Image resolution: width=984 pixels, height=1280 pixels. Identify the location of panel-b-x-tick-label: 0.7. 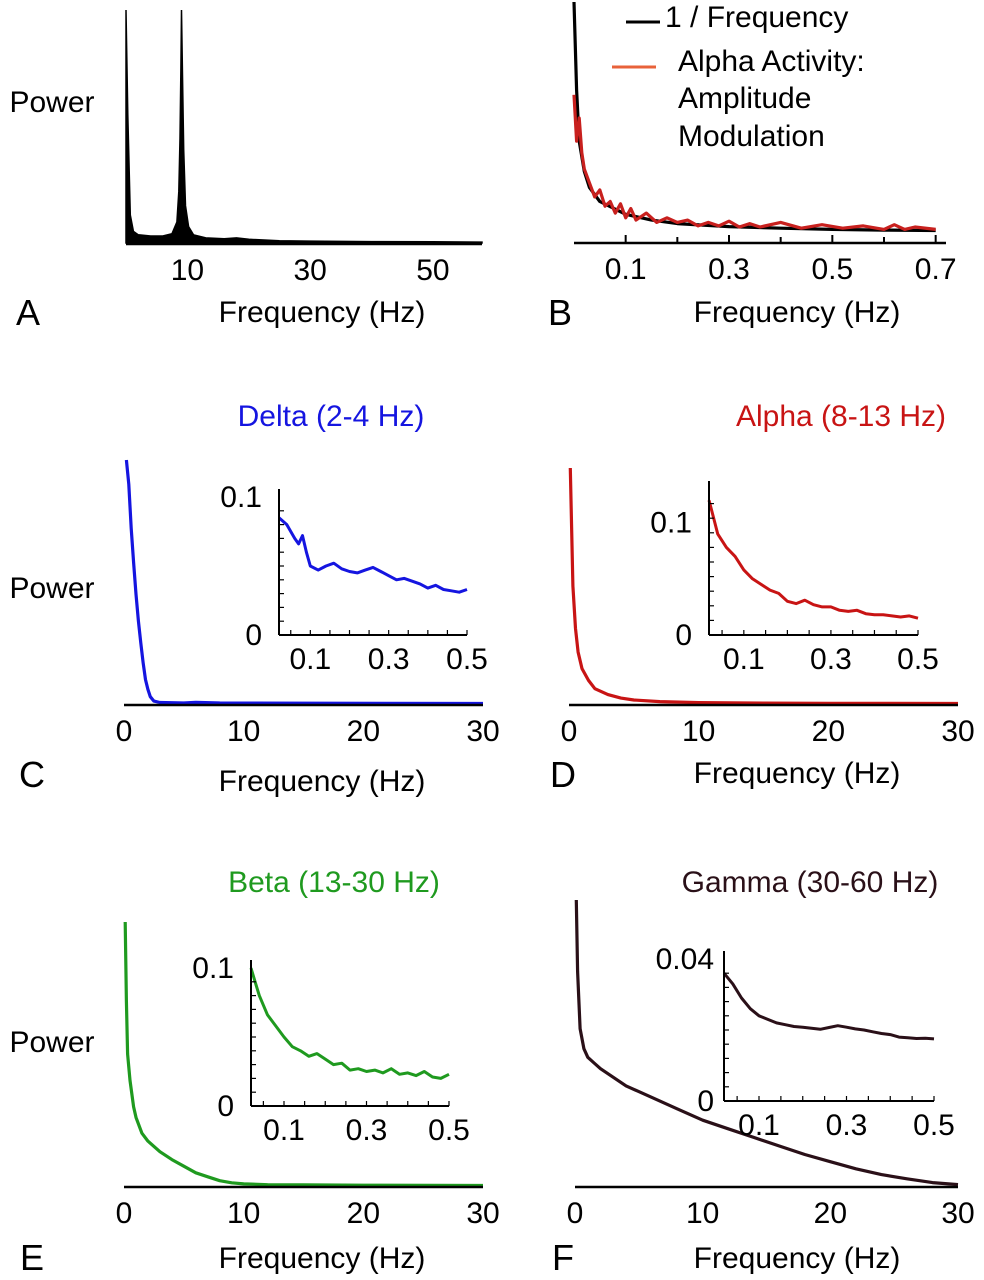
(936, 269).